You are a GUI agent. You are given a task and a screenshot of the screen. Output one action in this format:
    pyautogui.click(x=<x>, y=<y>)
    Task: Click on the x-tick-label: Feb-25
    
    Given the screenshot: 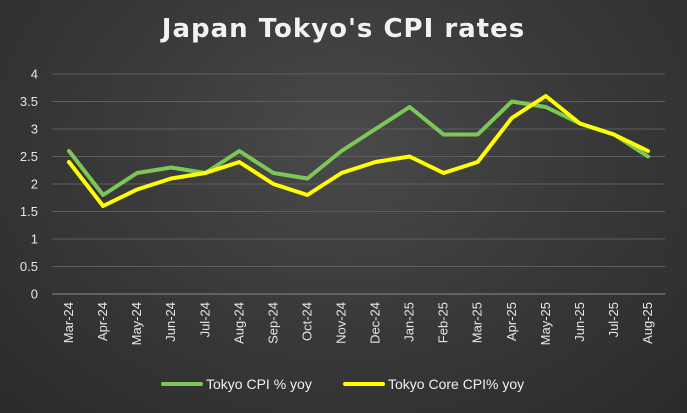 What is the action you would take?
    pyautogui.click(x=443, y=322)
    